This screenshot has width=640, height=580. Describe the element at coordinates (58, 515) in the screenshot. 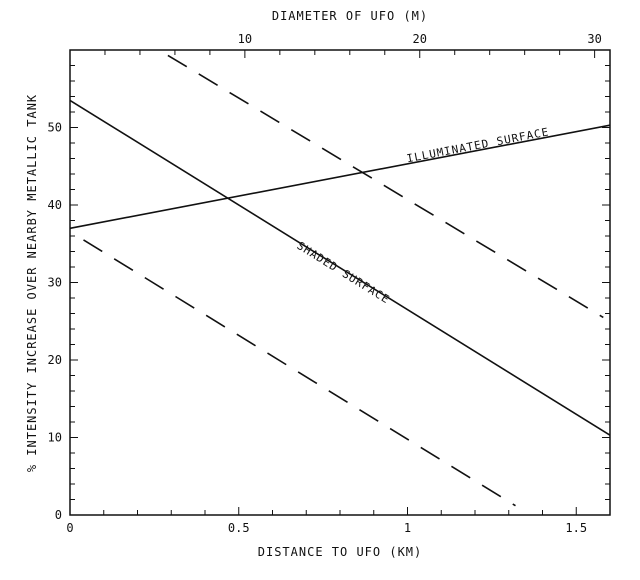

I see `y-tick-label: 0` at that location.